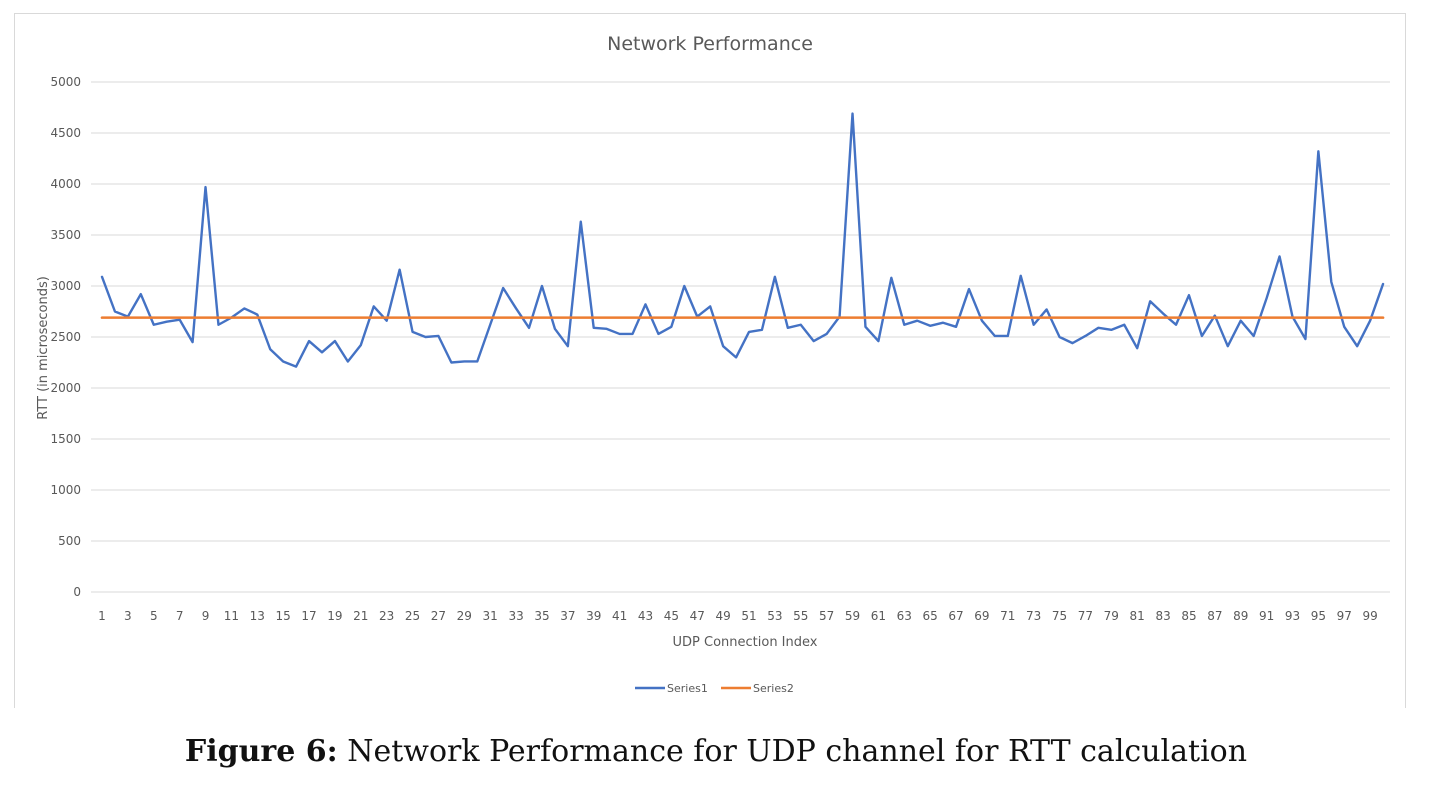 The image size is (1432, 796). Describe the element at coordinates (65, 133) in the screenshot. I see `y-tick-label: 4500` at that location.